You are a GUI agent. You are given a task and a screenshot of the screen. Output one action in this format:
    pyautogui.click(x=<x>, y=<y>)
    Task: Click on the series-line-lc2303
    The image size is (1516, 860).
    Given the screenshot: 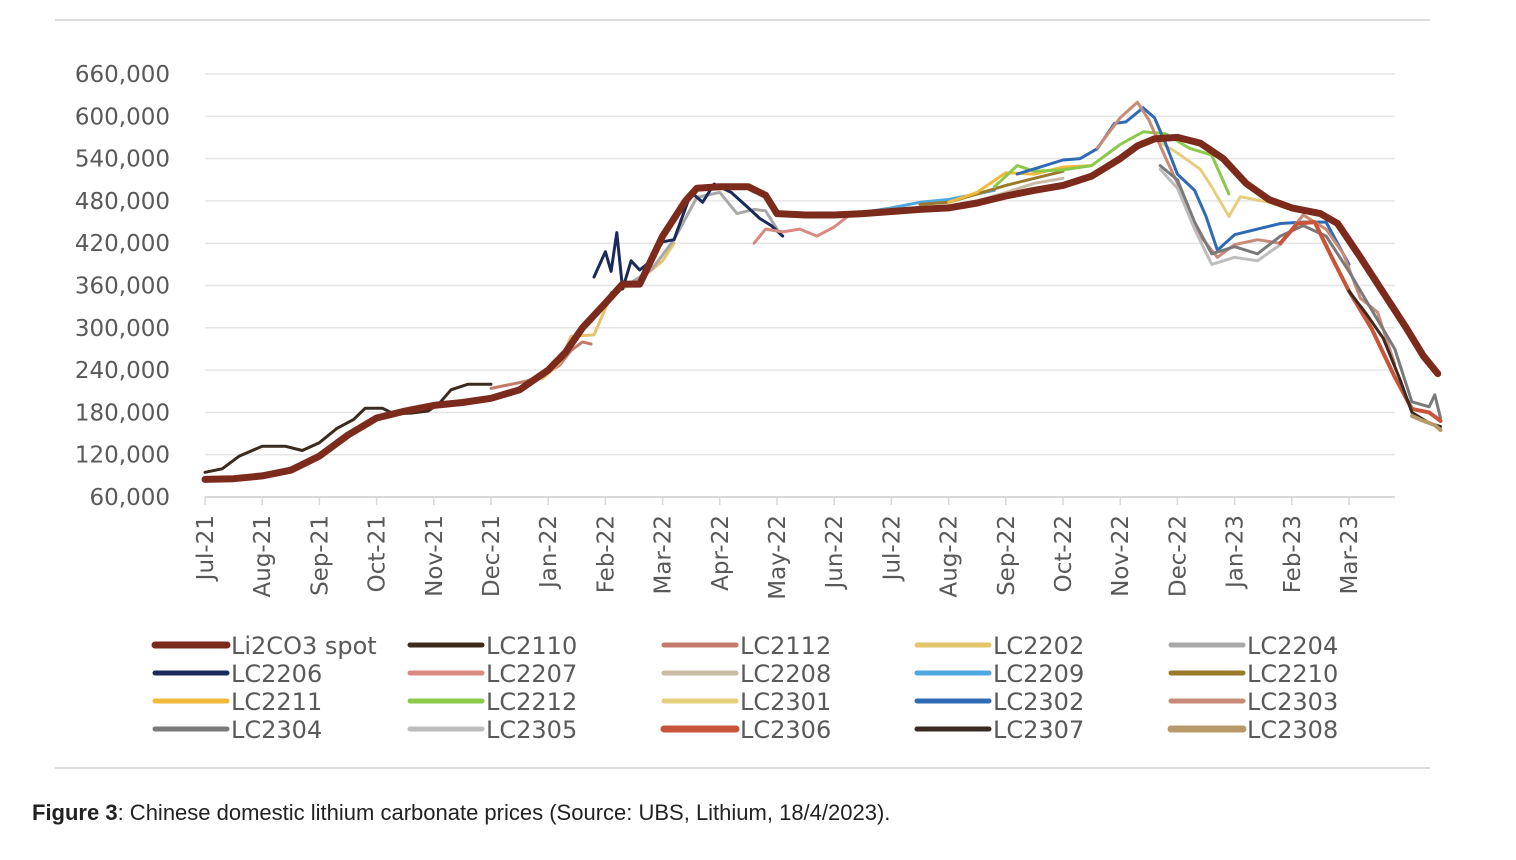 What is the action you would take?
    pyautogui.click(x=1246, y=233)
    